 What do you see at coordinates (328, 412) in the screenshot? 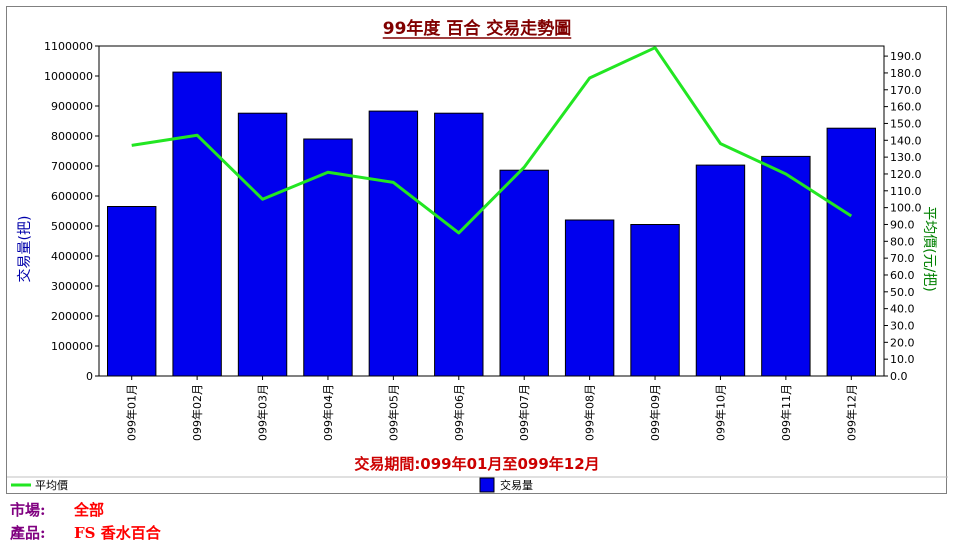
I see `x-tick-label: 099年04月` at bounding box center [328, 412].